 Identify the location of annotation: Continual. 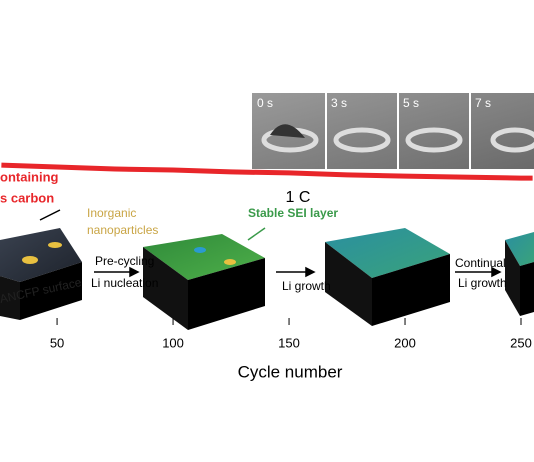
(480, 263).